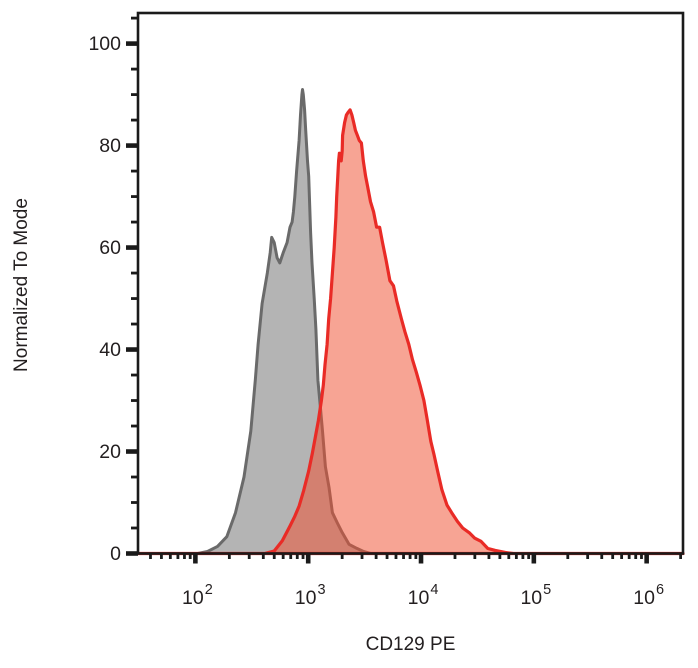 The height and width of the screenshot is (668, 698). What do you see at coordinates (115, 554) in the screenshot?
I see `y-tick-label: 0` at bounding box center [115, 554].